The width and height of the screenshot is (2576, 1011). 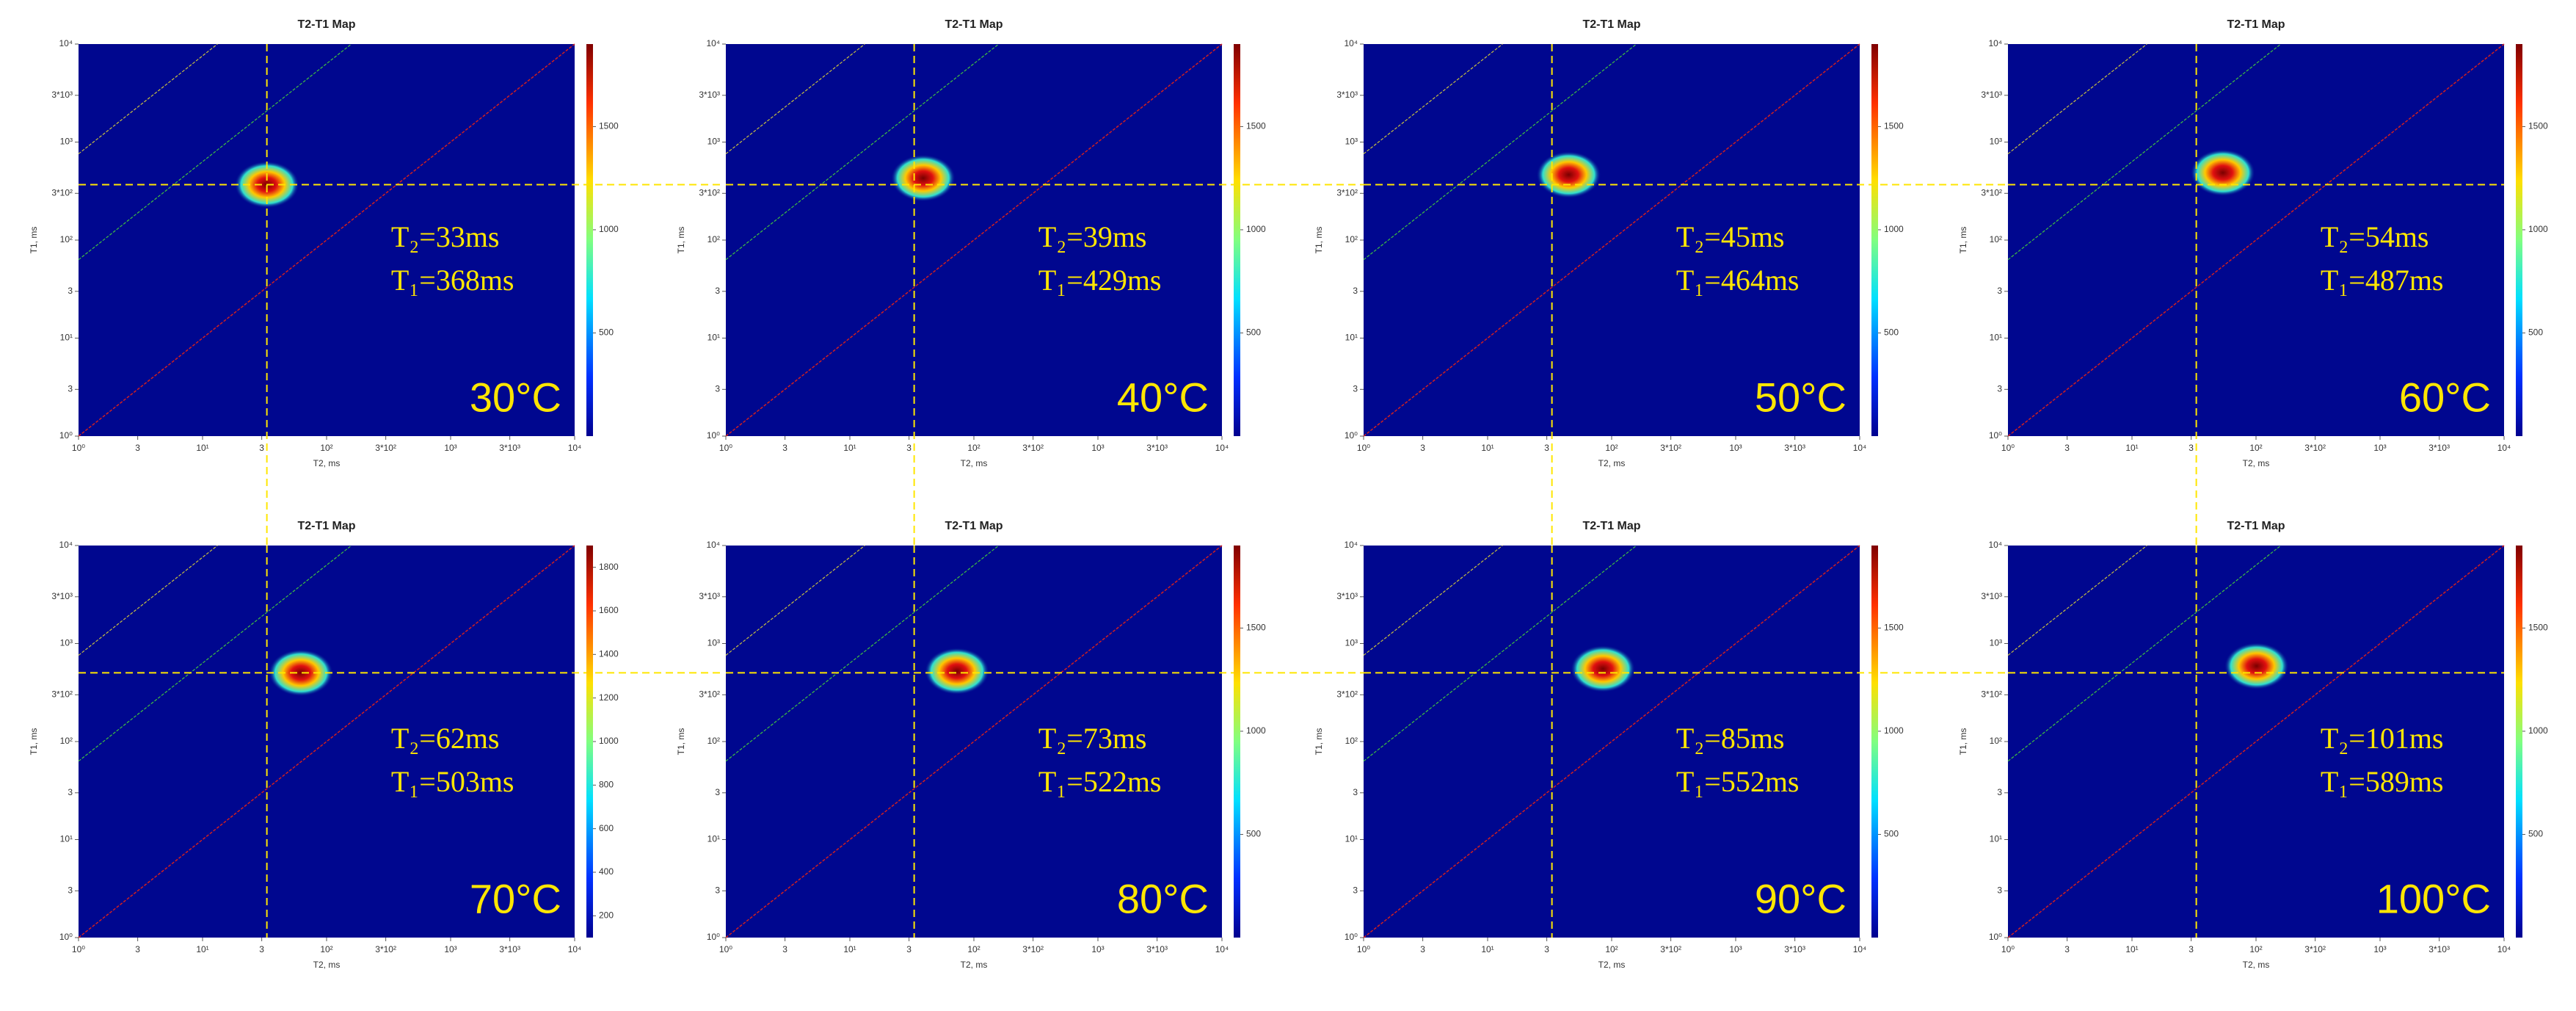 I want to click on colorbar-tick-label: 1600, so click(x=609, y=610).